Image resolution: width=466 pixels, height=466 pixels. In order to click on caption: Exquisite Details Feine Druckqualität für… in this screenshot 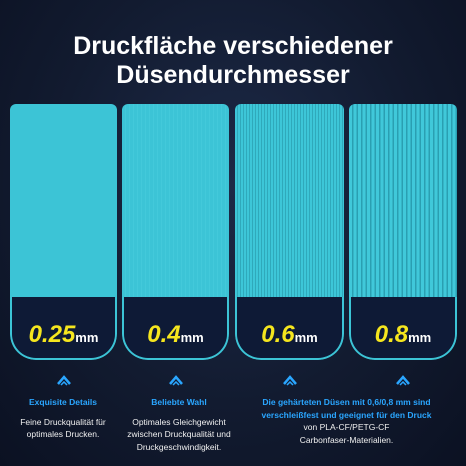, I will do `click(63, 418)`.